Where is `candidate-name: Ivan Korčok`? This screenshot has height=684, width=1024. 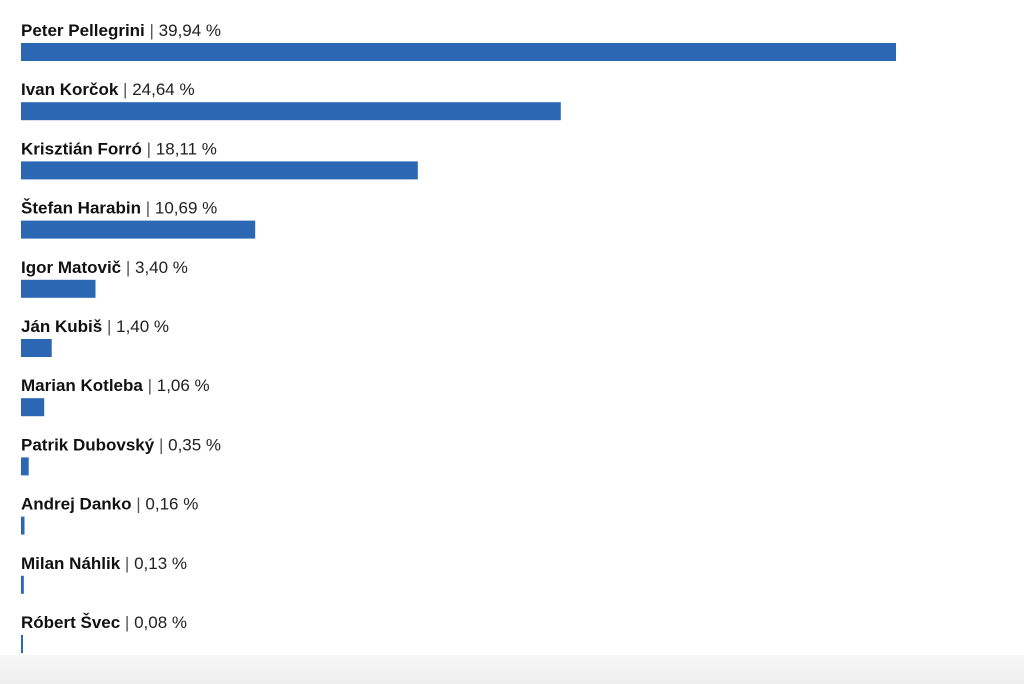
candidate-name: Ivan Korčok is located at coordinates (70, 89).